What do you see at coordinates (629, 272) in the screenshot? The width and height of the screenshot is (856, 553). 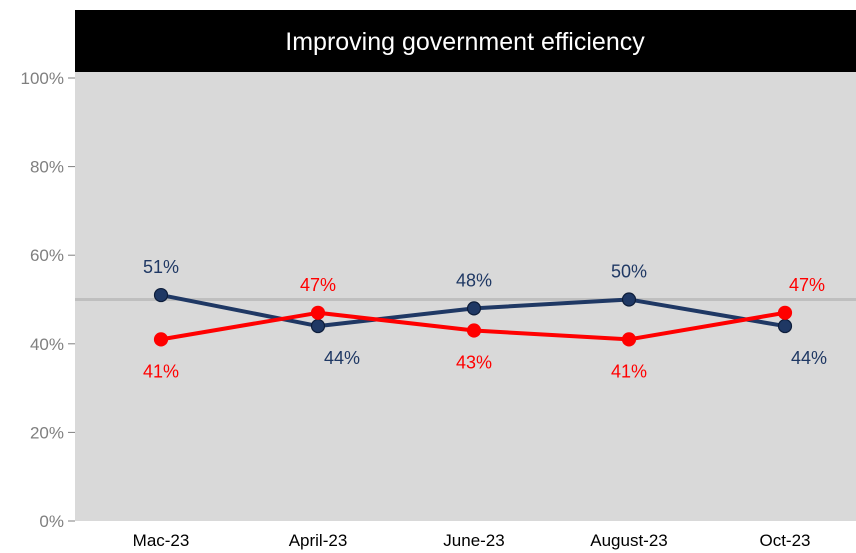 I see `data-label: 50%` at bounding box center [629, 272].